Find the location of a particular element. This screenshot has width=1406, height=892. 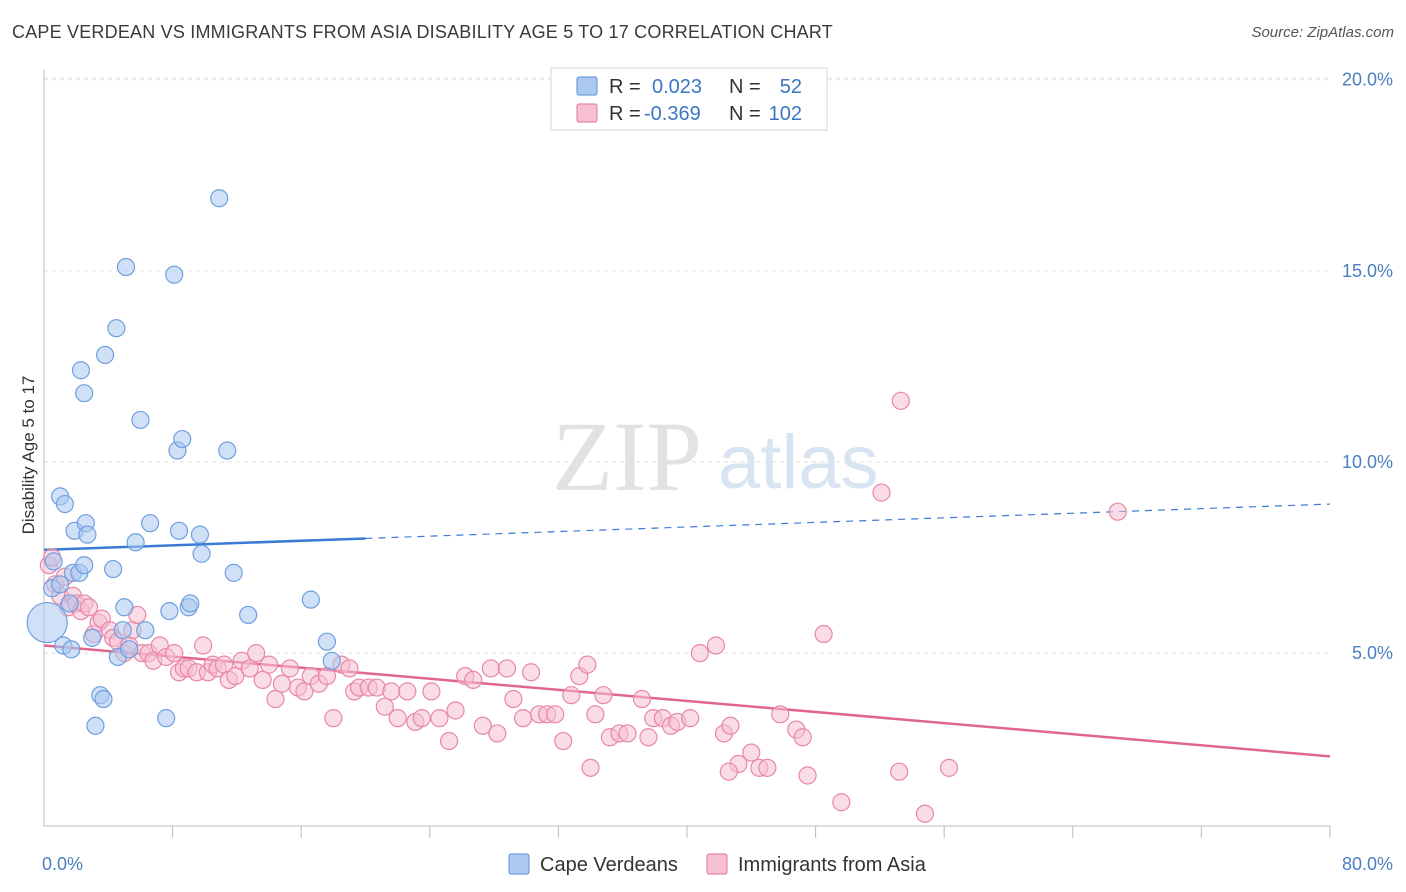

legend-n-label-2: N = is located at coordinates (745, 114).